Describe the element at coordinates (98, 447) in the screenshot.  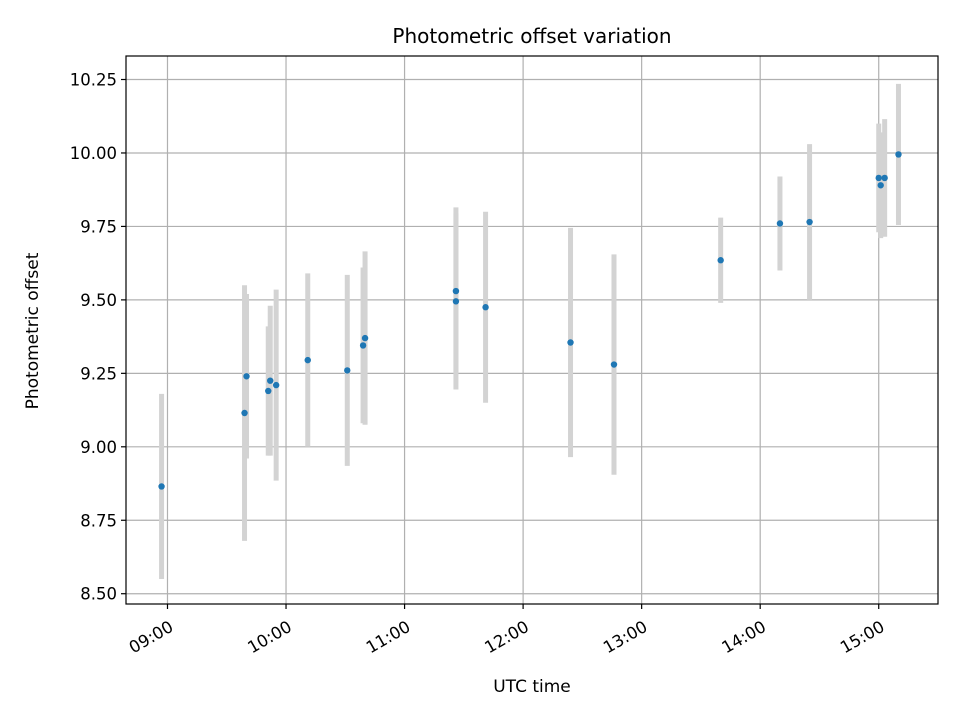
I see `y-tick-label: 9.00` at that location.